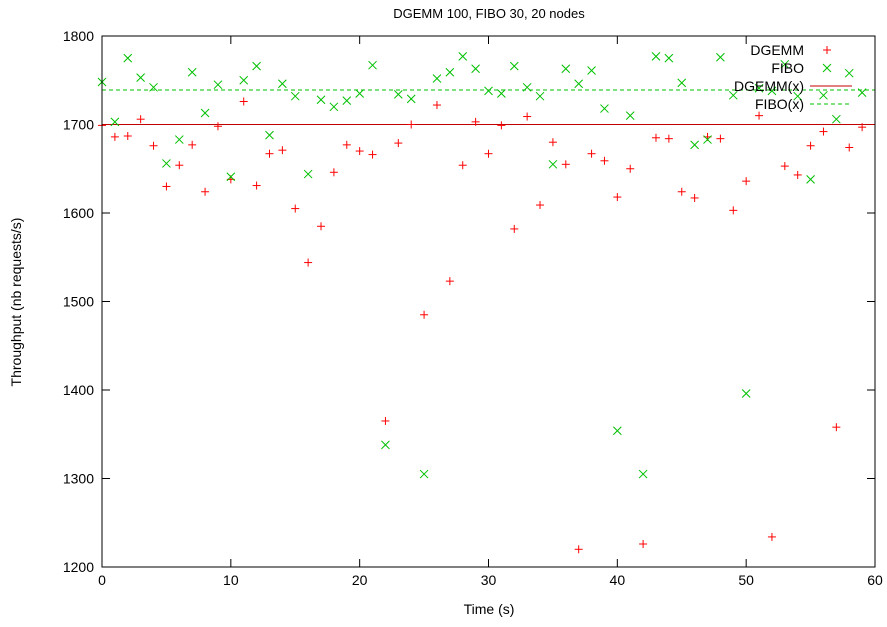 The width and height of the screenshot is (887, 627). Describe the element at coordinates (78, 213) in the screenshot. I see `y-tick-label: 1600` at that location.